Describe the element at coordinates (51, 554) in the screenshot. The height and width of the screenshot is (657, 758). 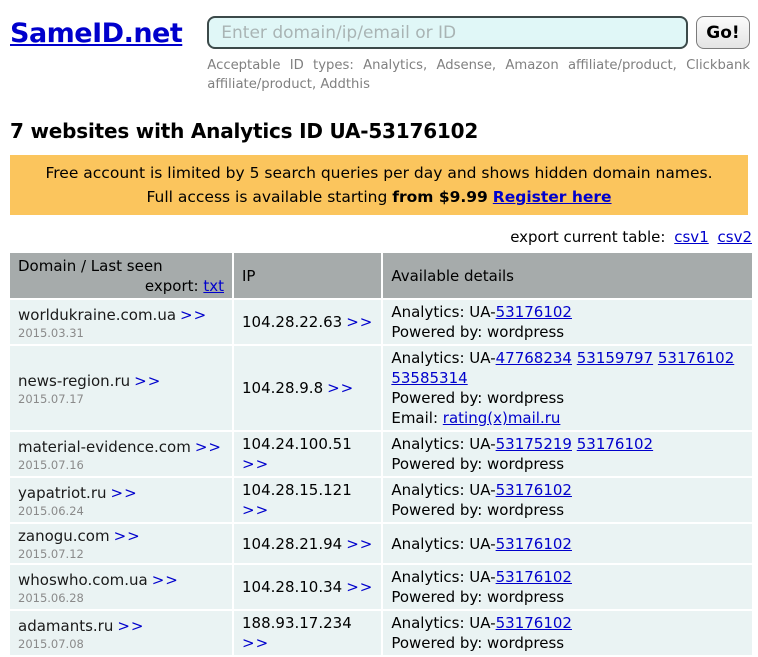
I see `last-seen-date: 2015.07.12` at that location.